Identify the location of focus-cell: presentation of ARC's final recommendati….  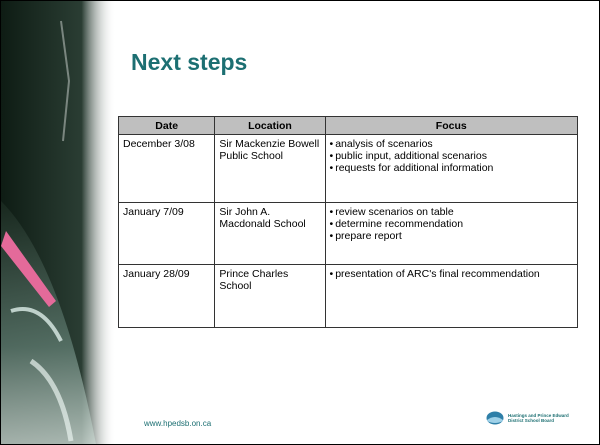
(451, 296).